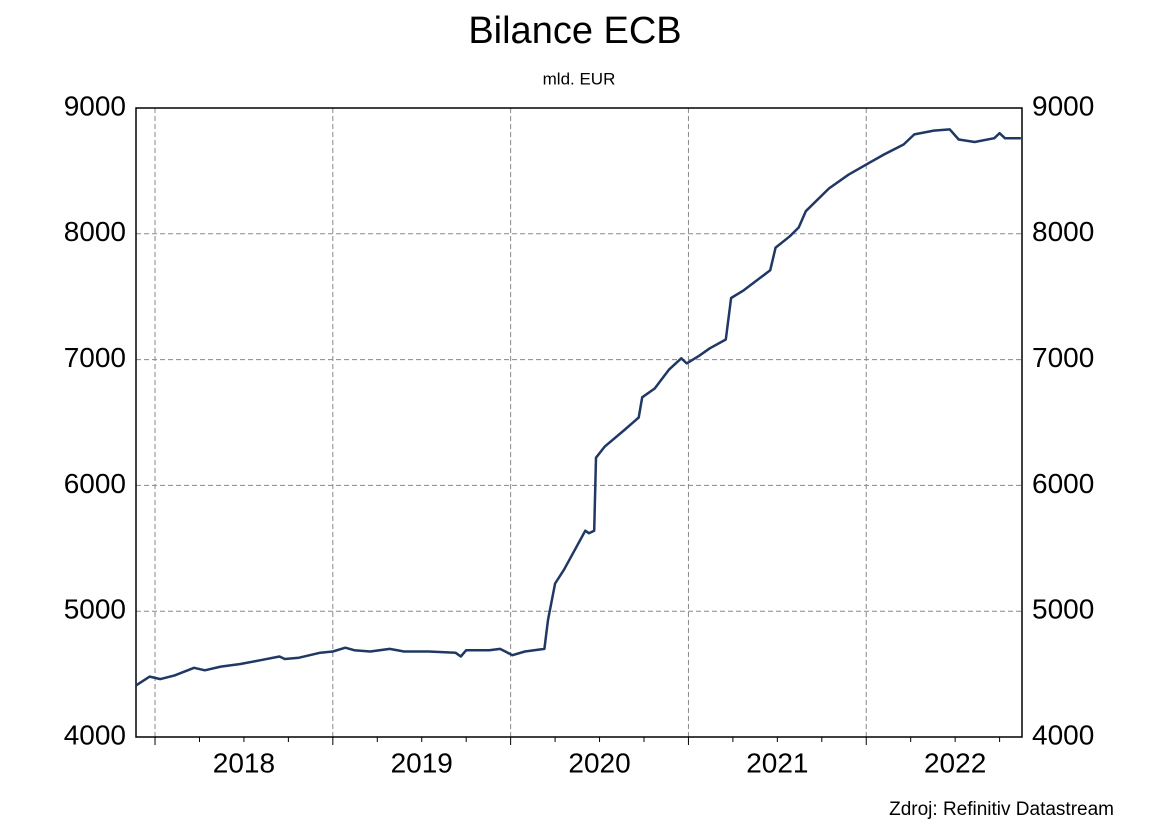 The width and height of the screenshot is (1158, 840). What do you see at coordinates (1063, 105) in the screenshot?
I see `y2-tick-label: 9000` at bounding box center [1063, 105].